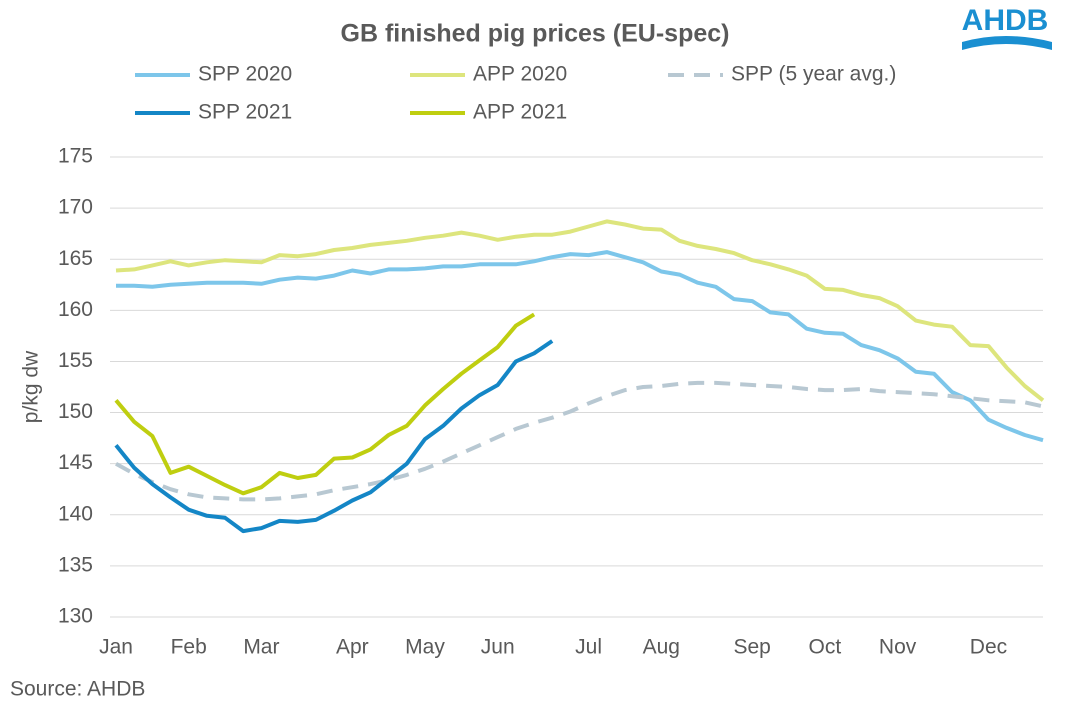  Describe the element at coordinates (75, 462) in the screenshot. I see `y-tick-label: 145` at that location.